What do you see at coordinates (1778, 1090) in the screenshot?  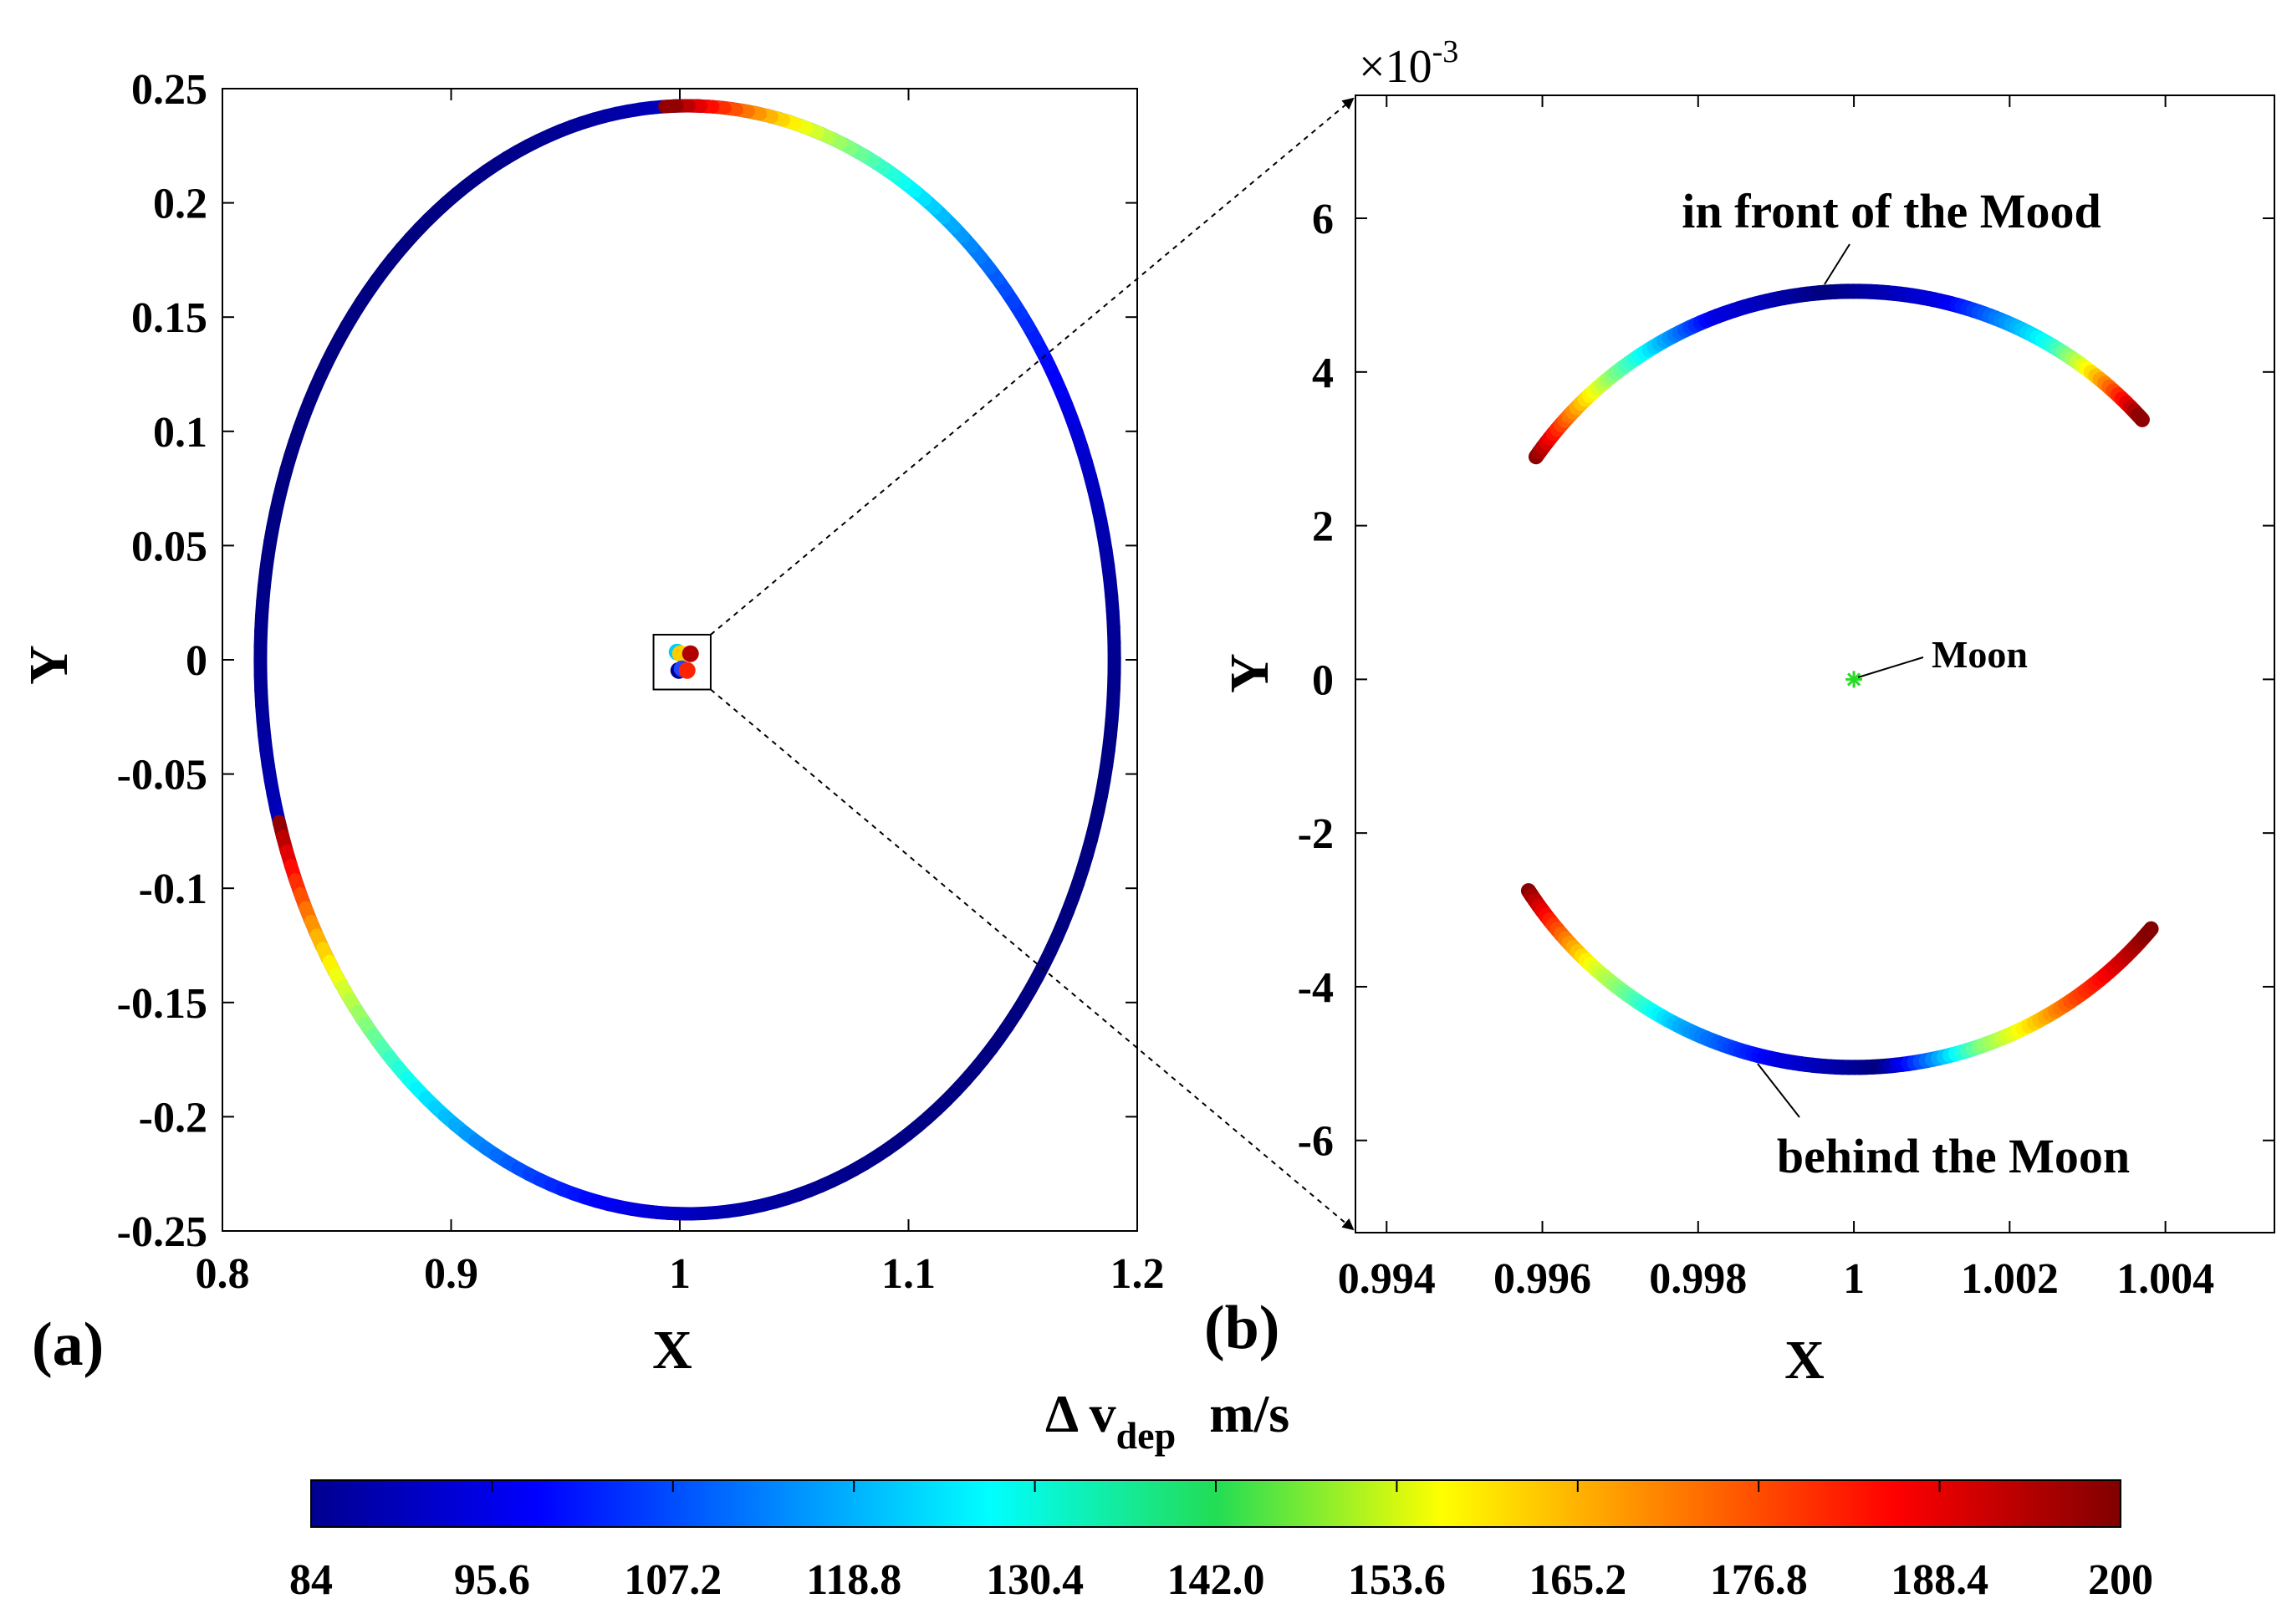 I see `leader-behind` at bounding box center [1778, 1090].